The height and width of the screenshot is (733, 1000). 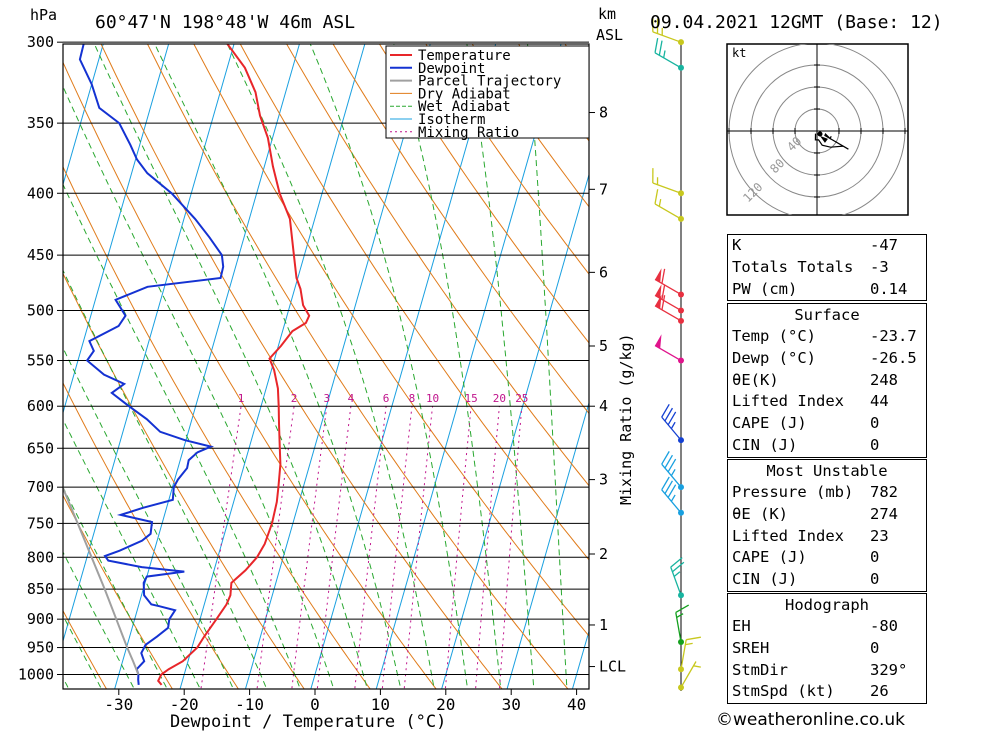 I want to click on km-tick-label: 7, so click(x=603, y=189).